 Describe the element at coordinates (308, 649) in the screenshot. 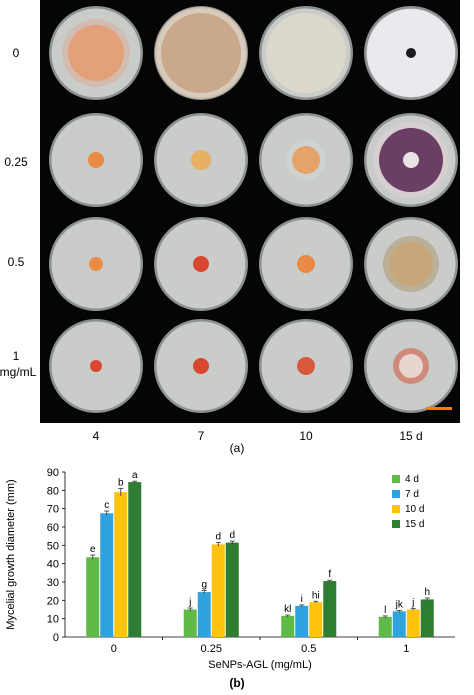

I see `x-tick-label: 0.5` at that location.